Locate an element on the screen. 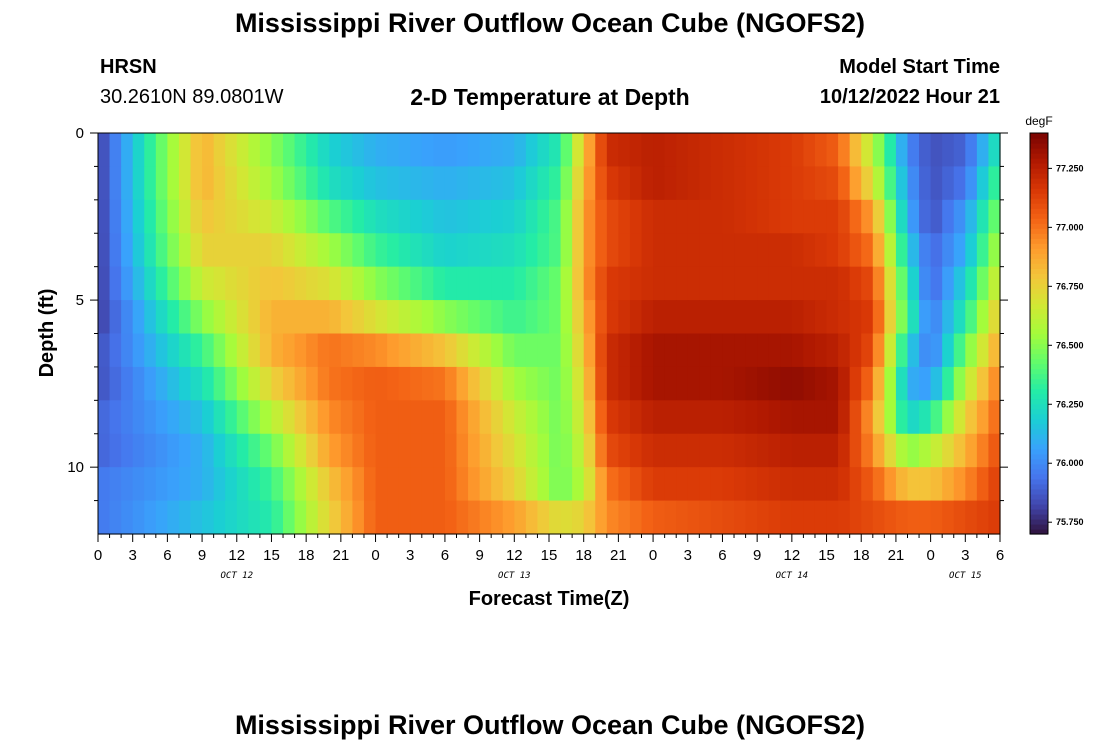 The image size is (1100, 750). station-coordinates: 30.2610N 89.0801W is located at coordinates (192, 97).